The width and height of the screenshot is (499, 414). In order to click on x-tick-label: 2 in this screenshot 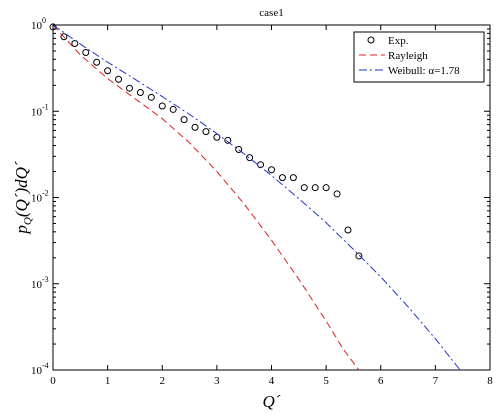, I will do `click(163, 381)`.